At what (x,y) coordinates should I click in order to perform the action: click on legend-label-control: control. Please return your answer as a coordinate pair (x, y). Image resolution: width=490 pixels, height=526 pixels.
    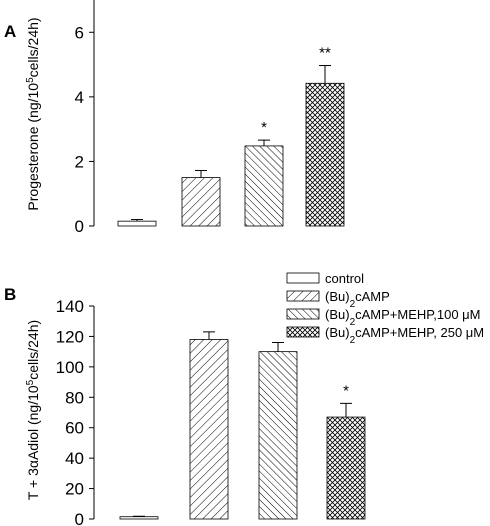
    Looking at the image, I should click on (344, 278).